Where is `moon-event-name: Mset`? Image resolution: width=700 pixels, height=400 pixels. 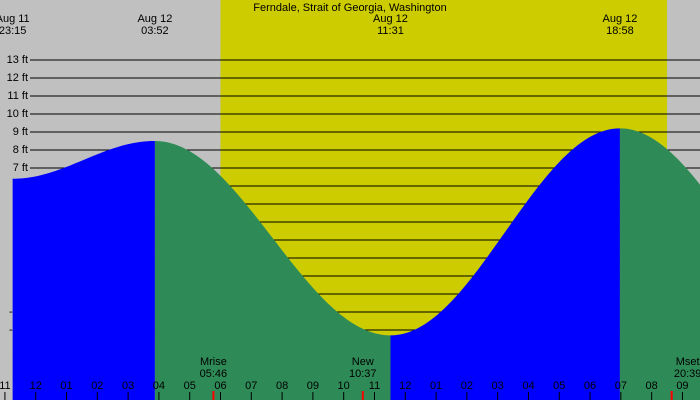
moon-event-name: Mset is located at coordinates (688, 362).